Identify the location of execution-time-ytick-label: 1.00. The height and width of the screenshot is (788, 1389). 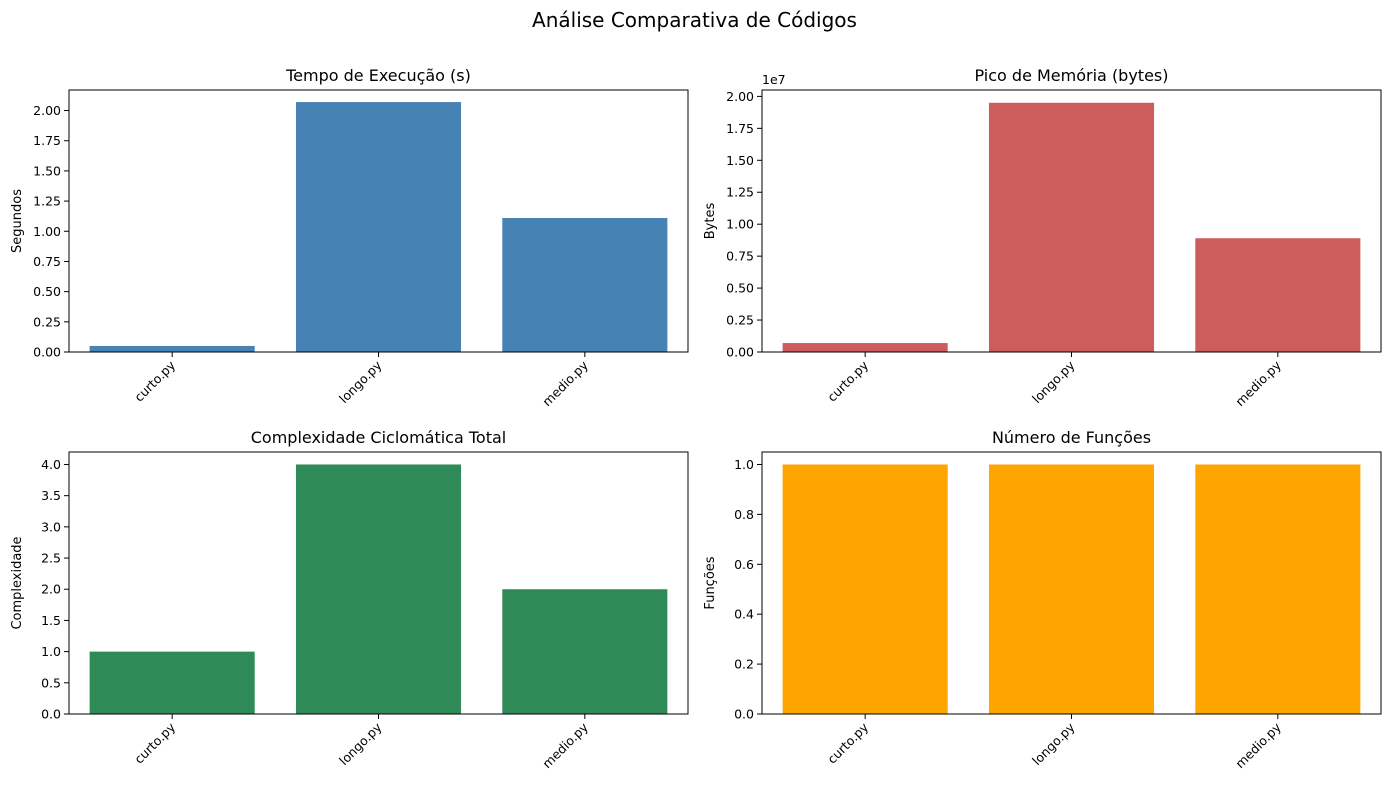
(47, 231).